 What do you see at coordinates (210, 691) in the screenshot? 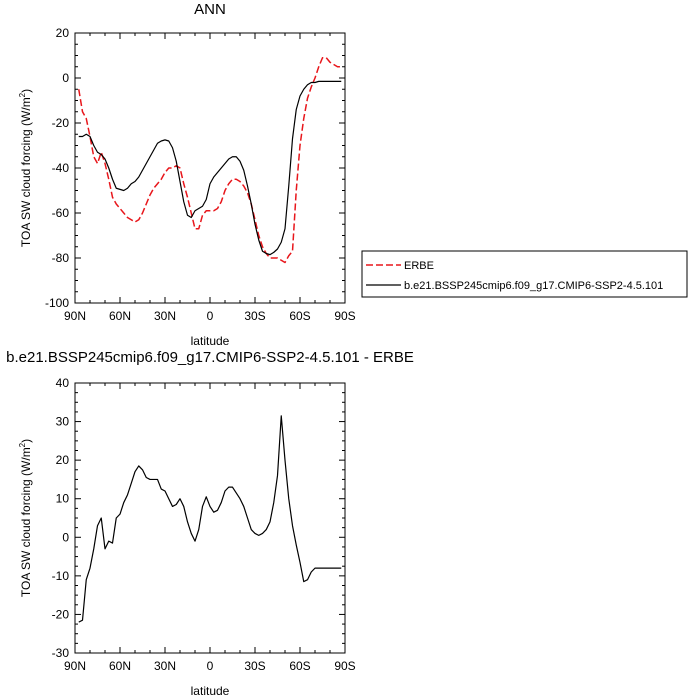
I see `bottom-x-axis-label: latitude` at bounding box center [210, 691].